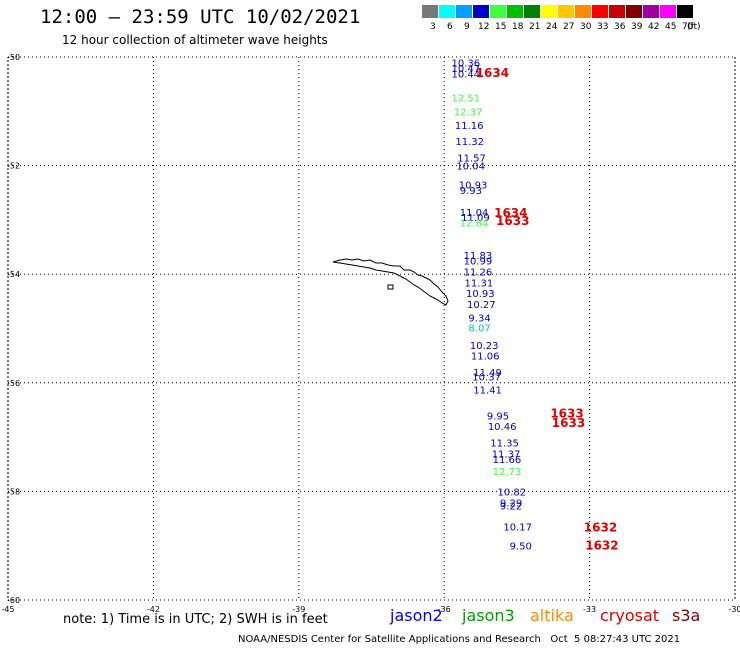 The image size is (740, 650). What do you see at coordinates (481, 305) in the screenshot?
I see `wave-height-label: 10.27` at bounding box center [481, 305].